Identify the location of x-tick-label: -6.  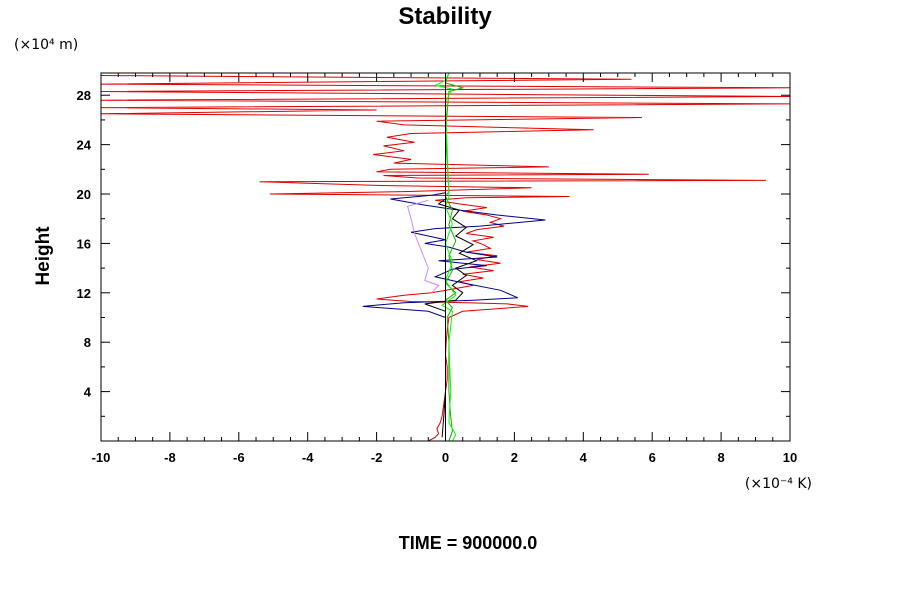
(239, 457).